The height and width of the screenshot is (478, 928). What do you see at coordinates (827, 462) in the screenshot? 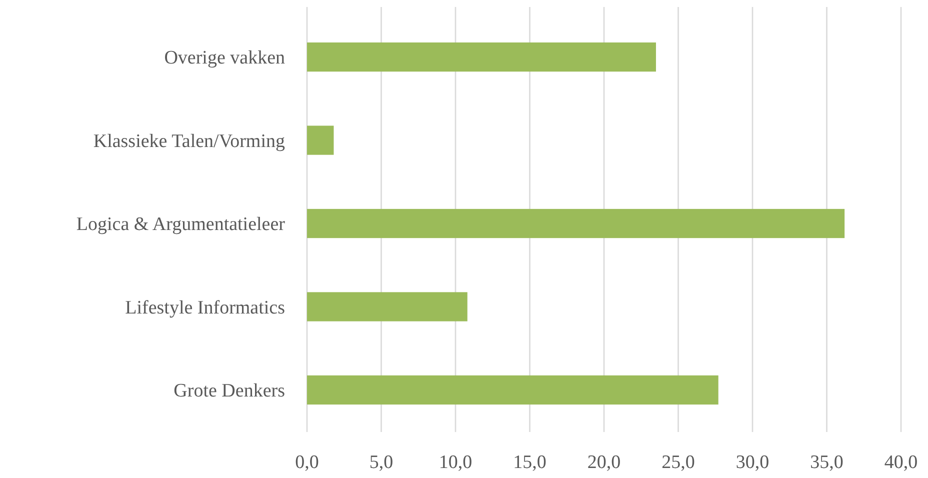
I see `x-tick-label: 35,0` at bounding box center [827, 462].